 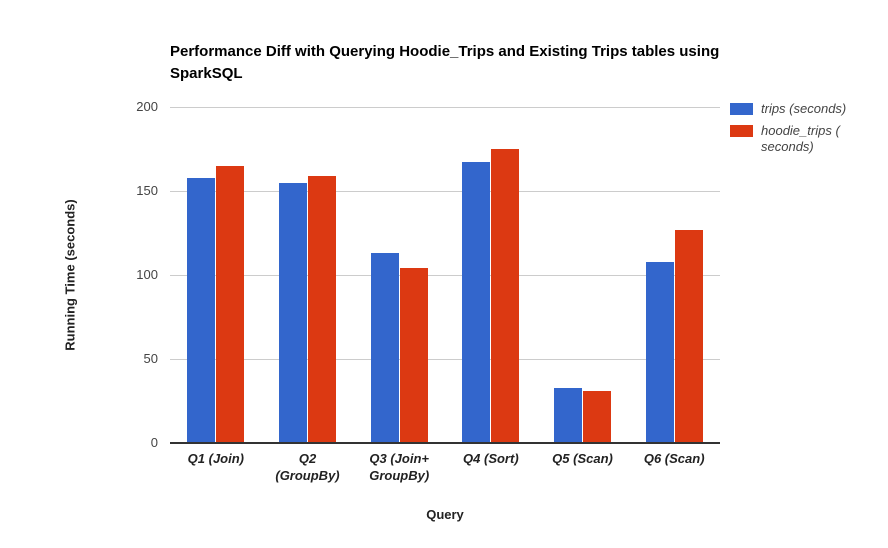 What do you see at coordinates (583, 467) in the screenshot?
I see `x-slot: Q5 (Scan)` at bounding box center [583, 467].